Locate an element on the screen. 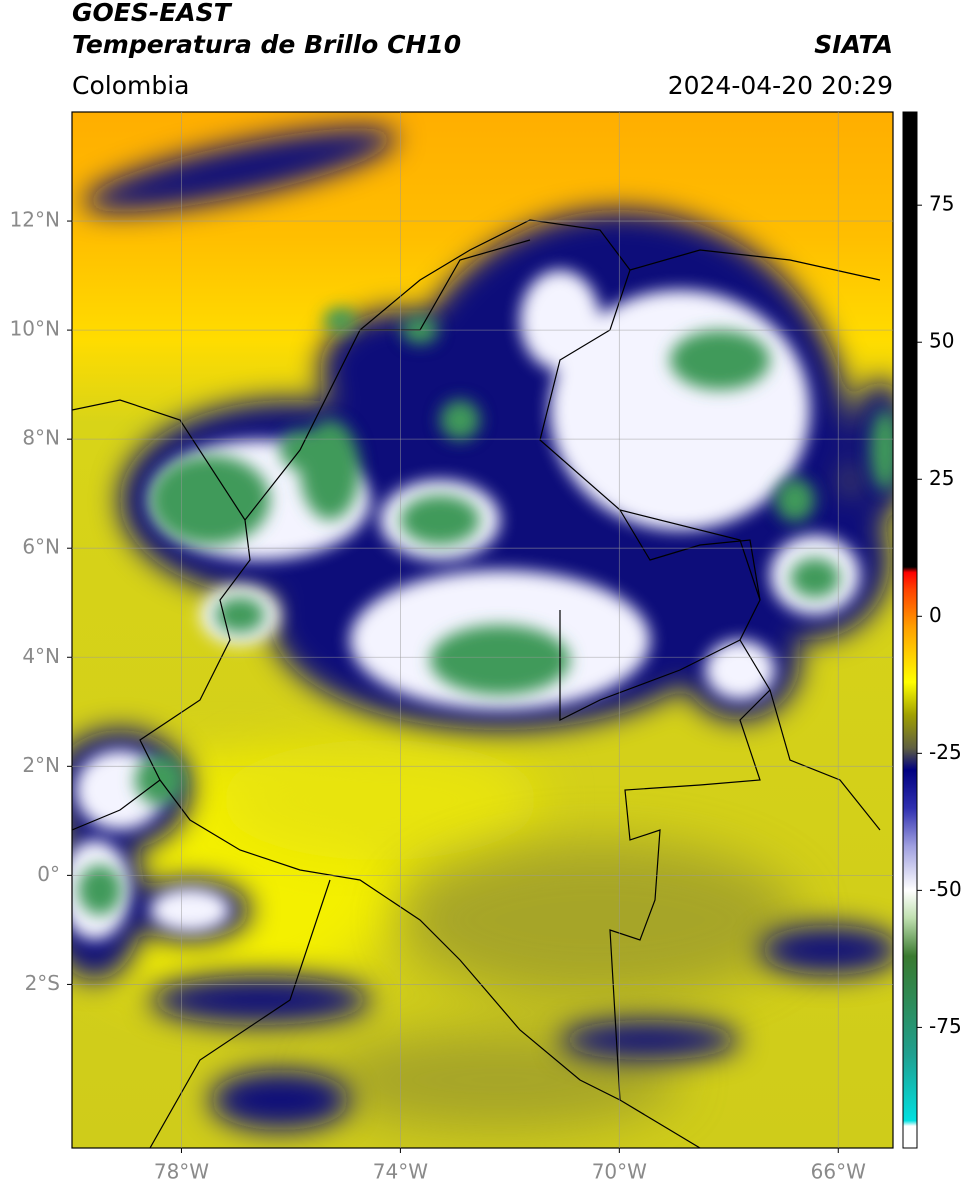 The height and width of the screenshot is (1190, 966). colorbar-tick-label: -50 is located at coordinates (945, 889).